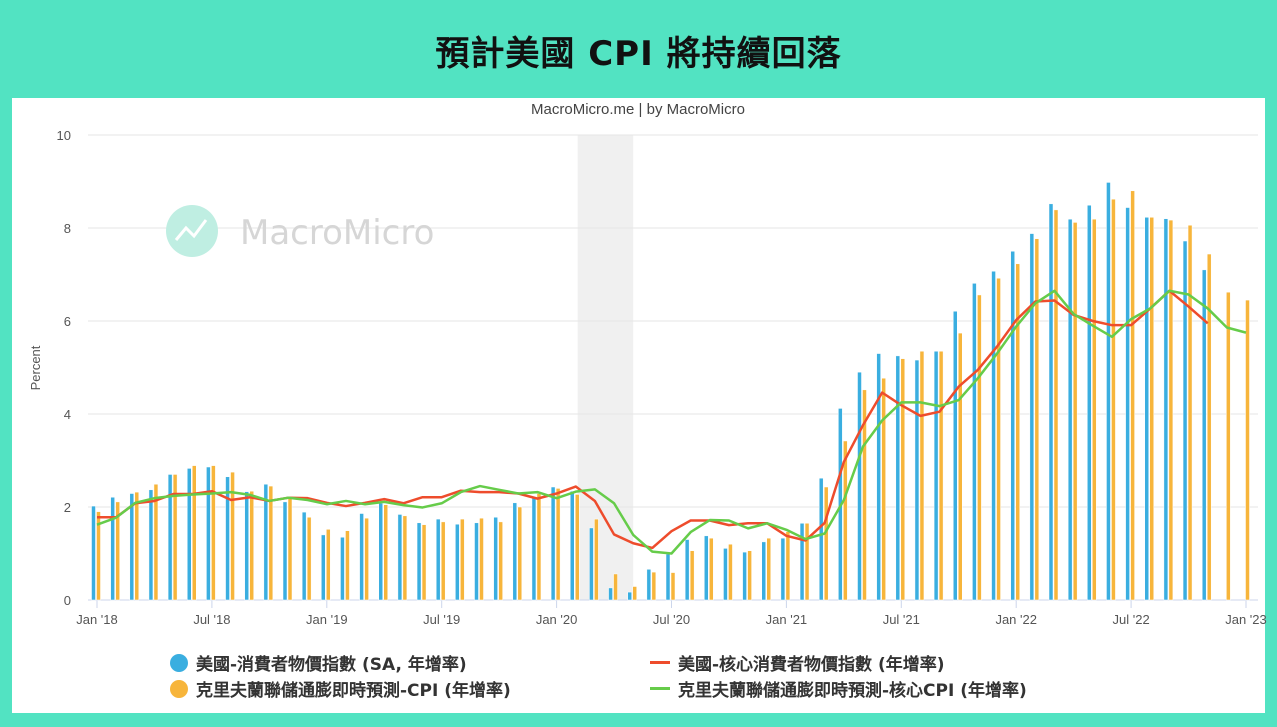  Describe the element at coordinates (327, 619) in the screenshot. I see `x-tick-label: Jan '19` at that location.